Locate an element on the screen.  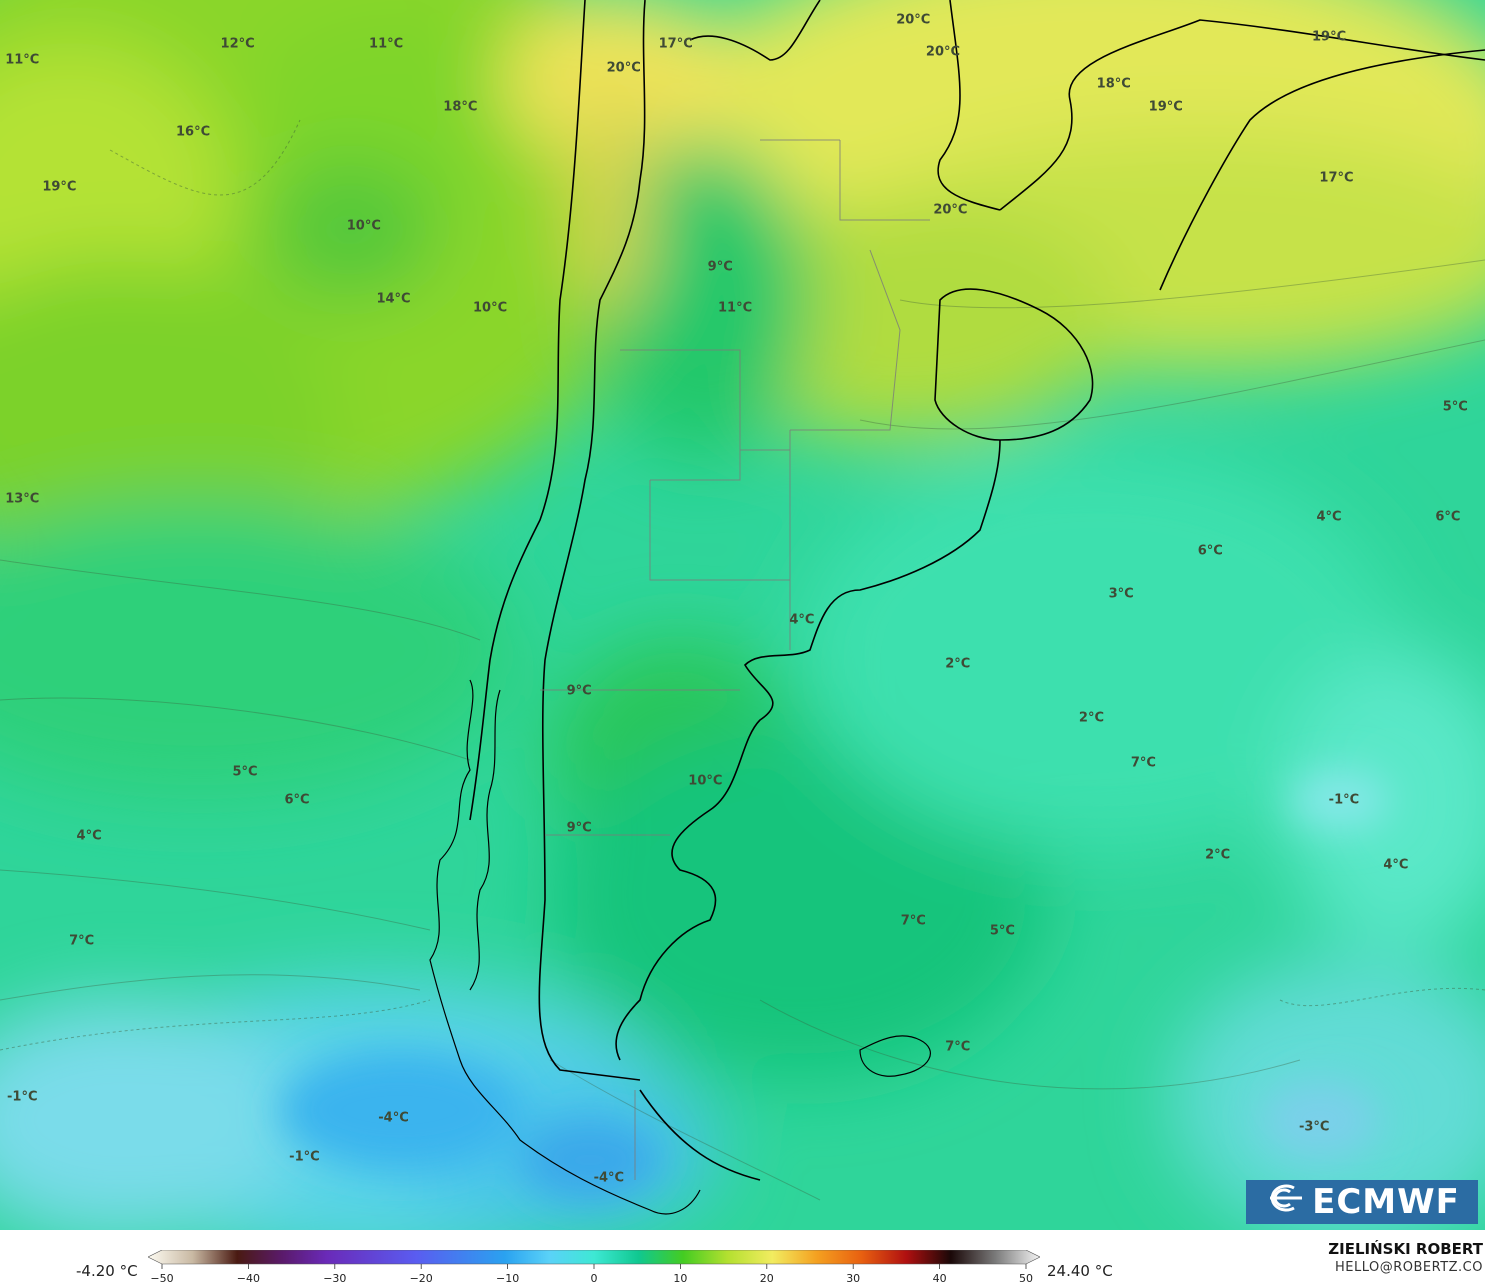
author-email: HELLO@ROBERTZ.CO is located at coordinates (1408, 1267).